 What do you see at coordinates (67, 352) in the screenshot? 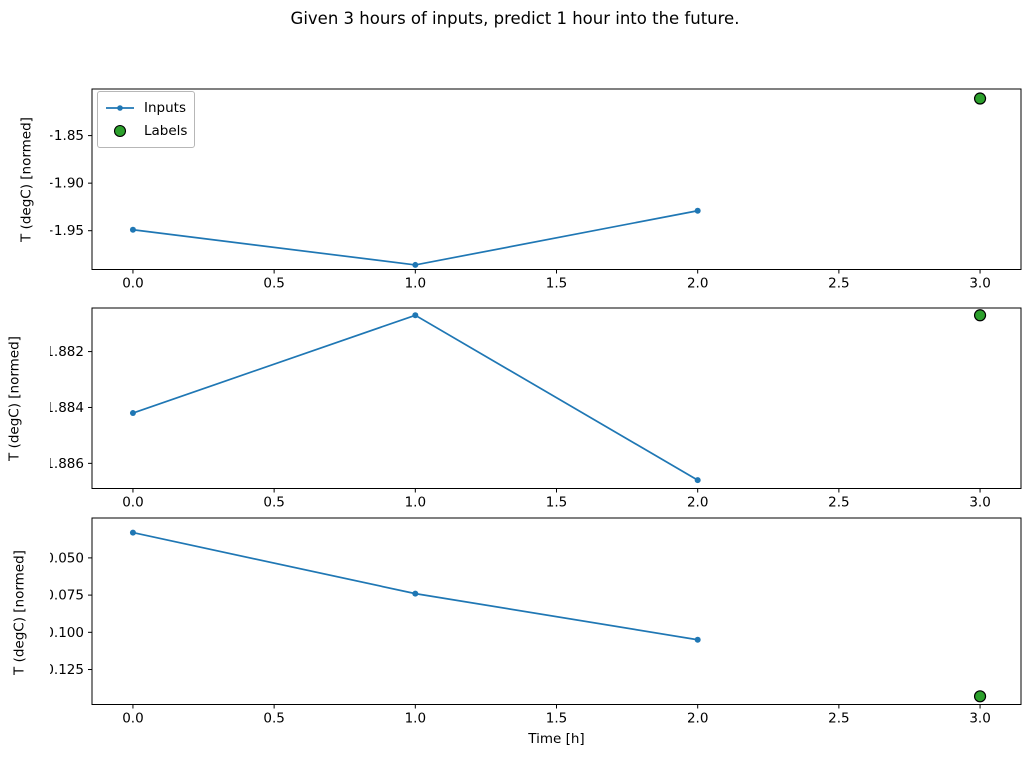
I see `y-tick-label: −1.882` at bounding box center [67, 352].